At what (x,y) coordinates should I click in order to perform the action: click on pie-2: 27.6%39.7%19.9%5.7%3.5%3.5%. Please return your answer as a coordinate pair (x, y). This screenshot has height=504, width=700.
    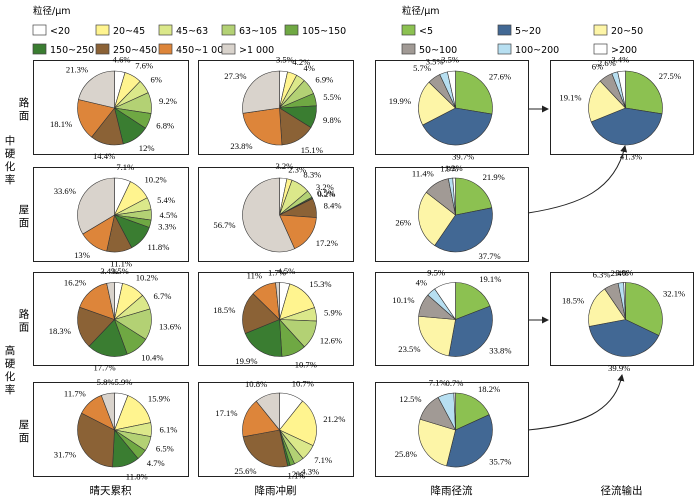
    Looking at the image, I should click on (450, 107).